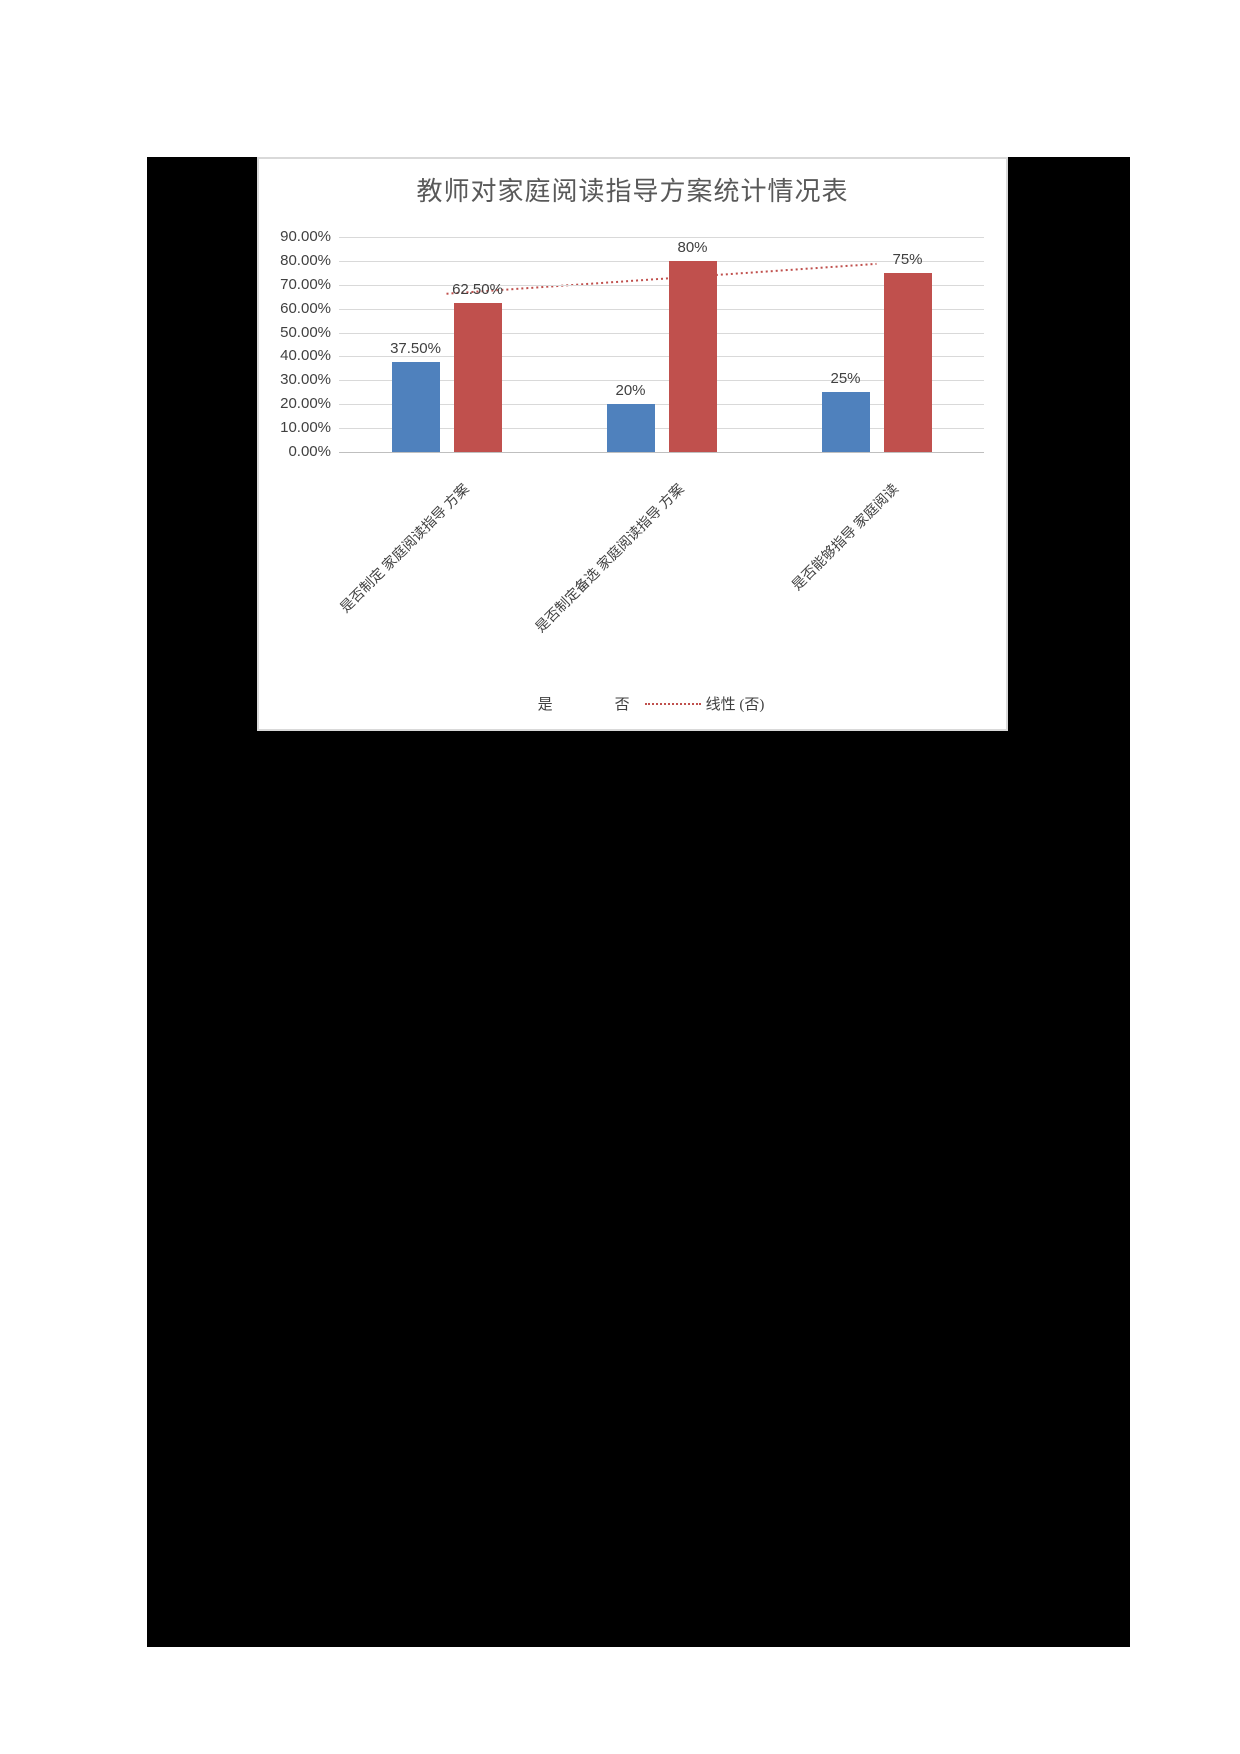 This screenshot has height=1754, width=1240. Describe the element at coordinates (404, 549) in the screenshot. I see `category-label-1: 是否制定 家庭阅读指导 方案` at that location.